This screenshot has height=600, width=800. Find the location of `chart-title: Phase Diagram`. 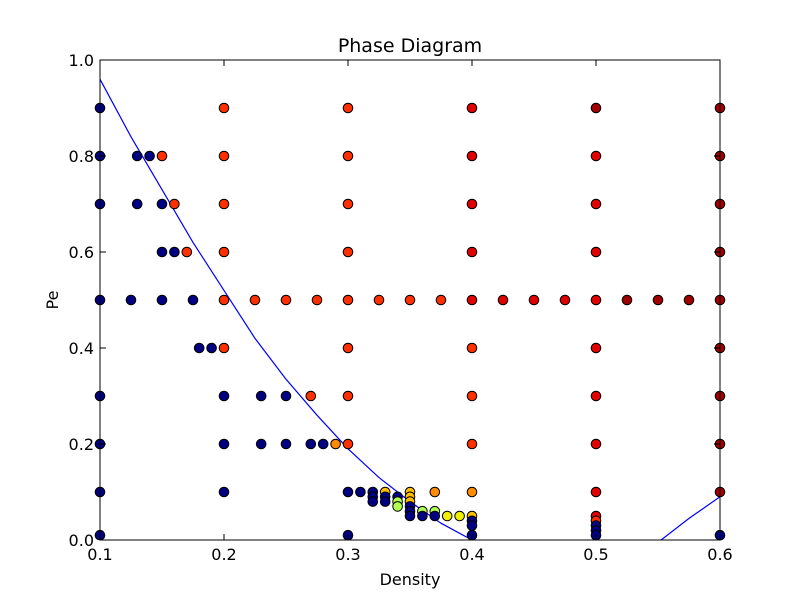

chart-title: Phase Diagram is located at coordinates (410, 46).